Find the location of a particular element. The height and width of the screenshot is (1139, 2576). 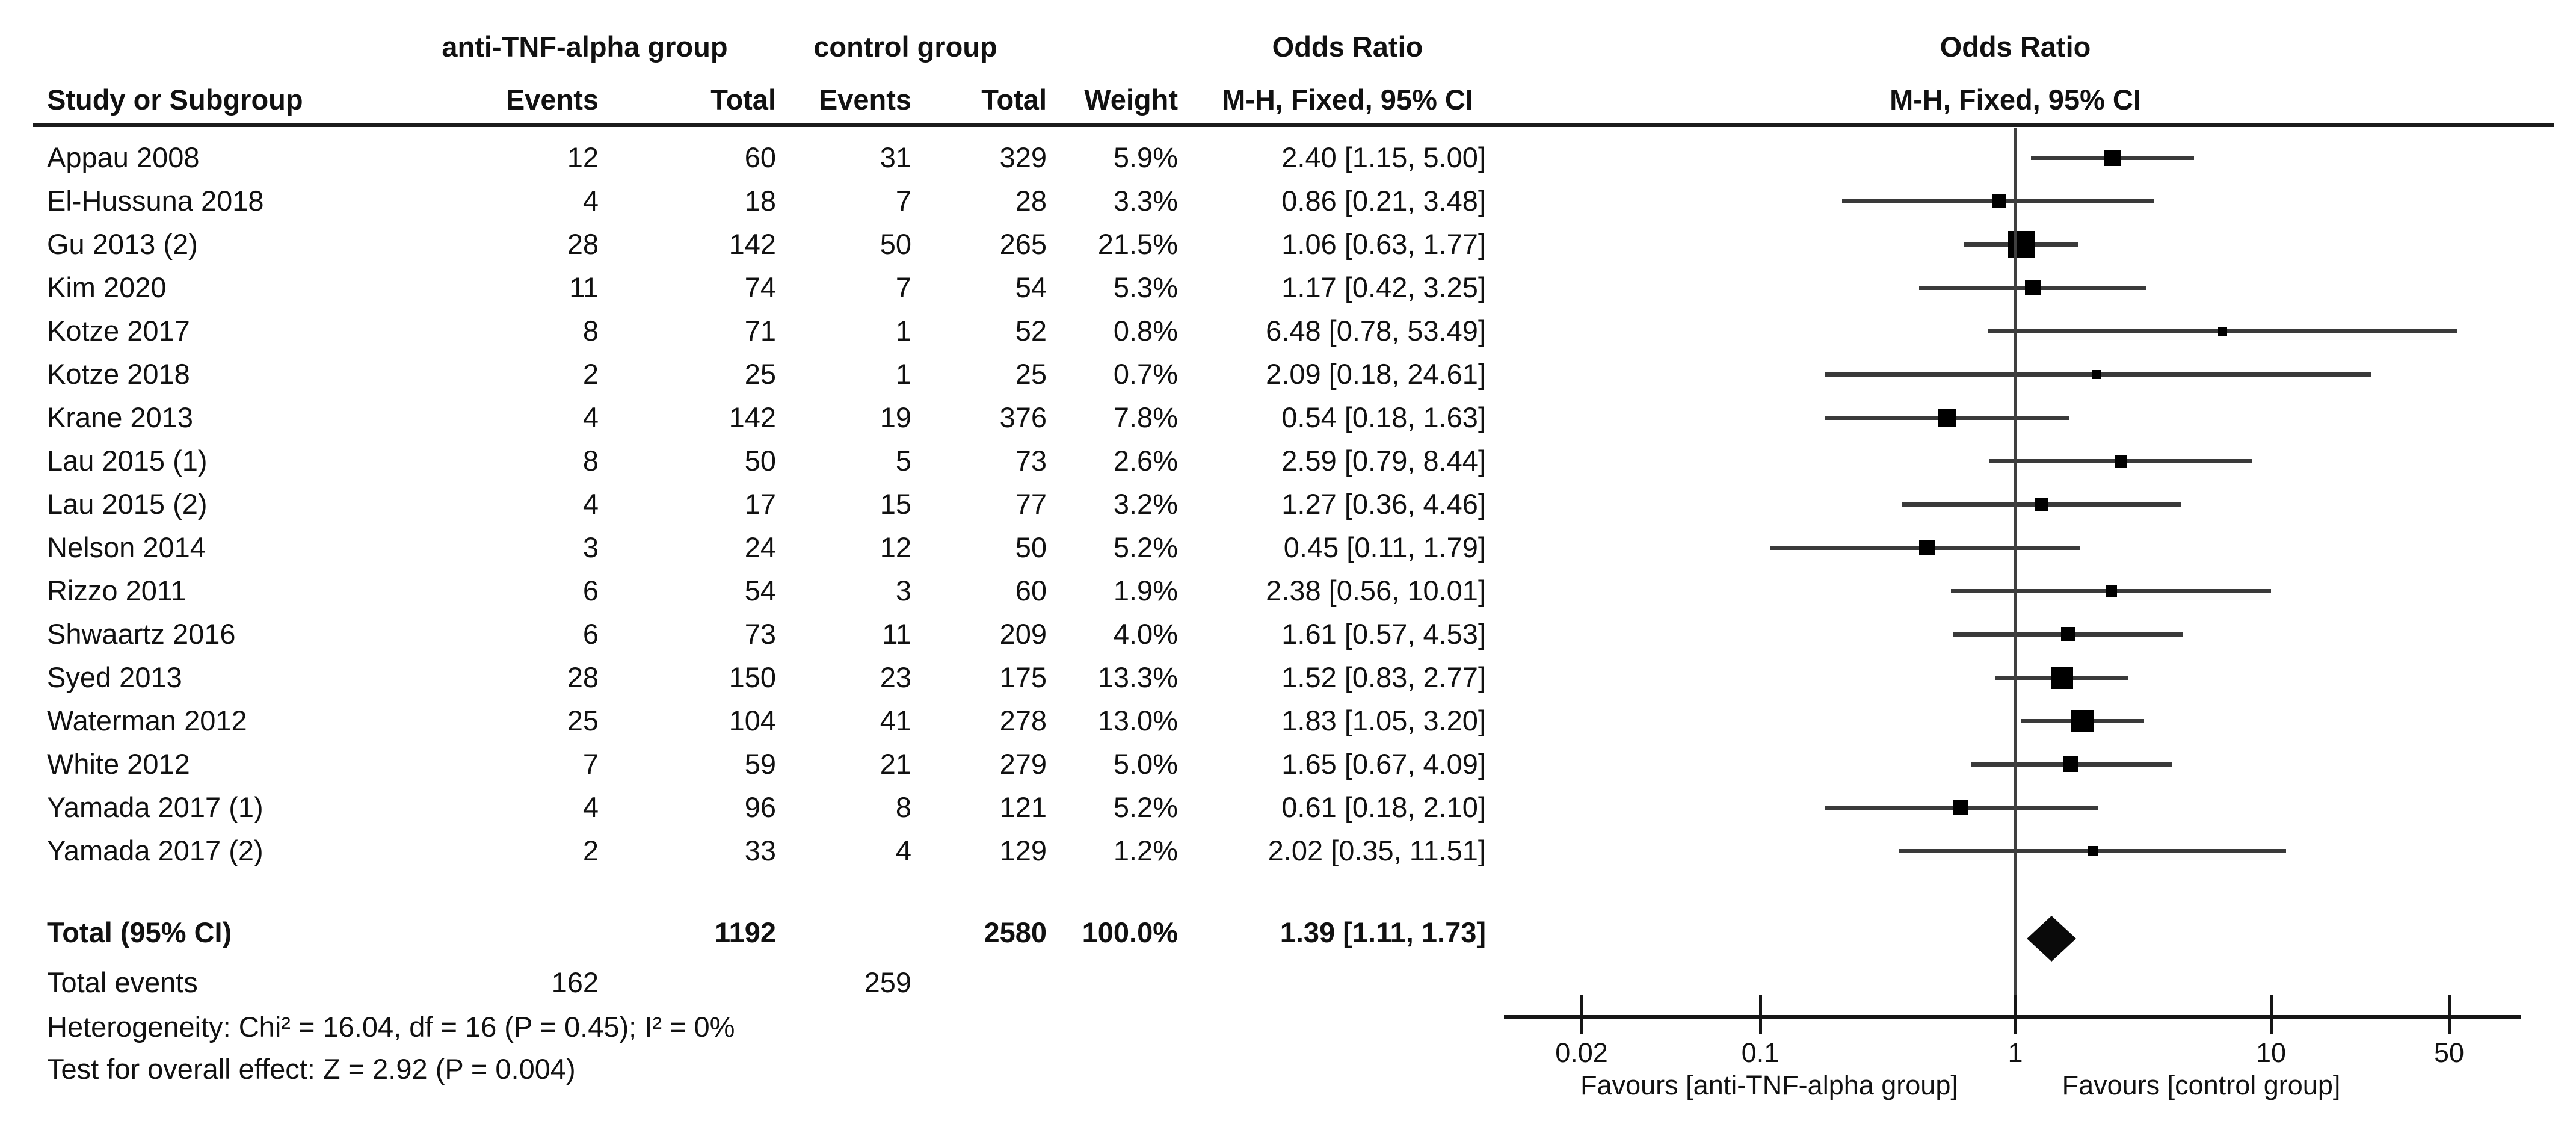

total-row-label: Total (95% CI) is located at coordinates (139, 932).